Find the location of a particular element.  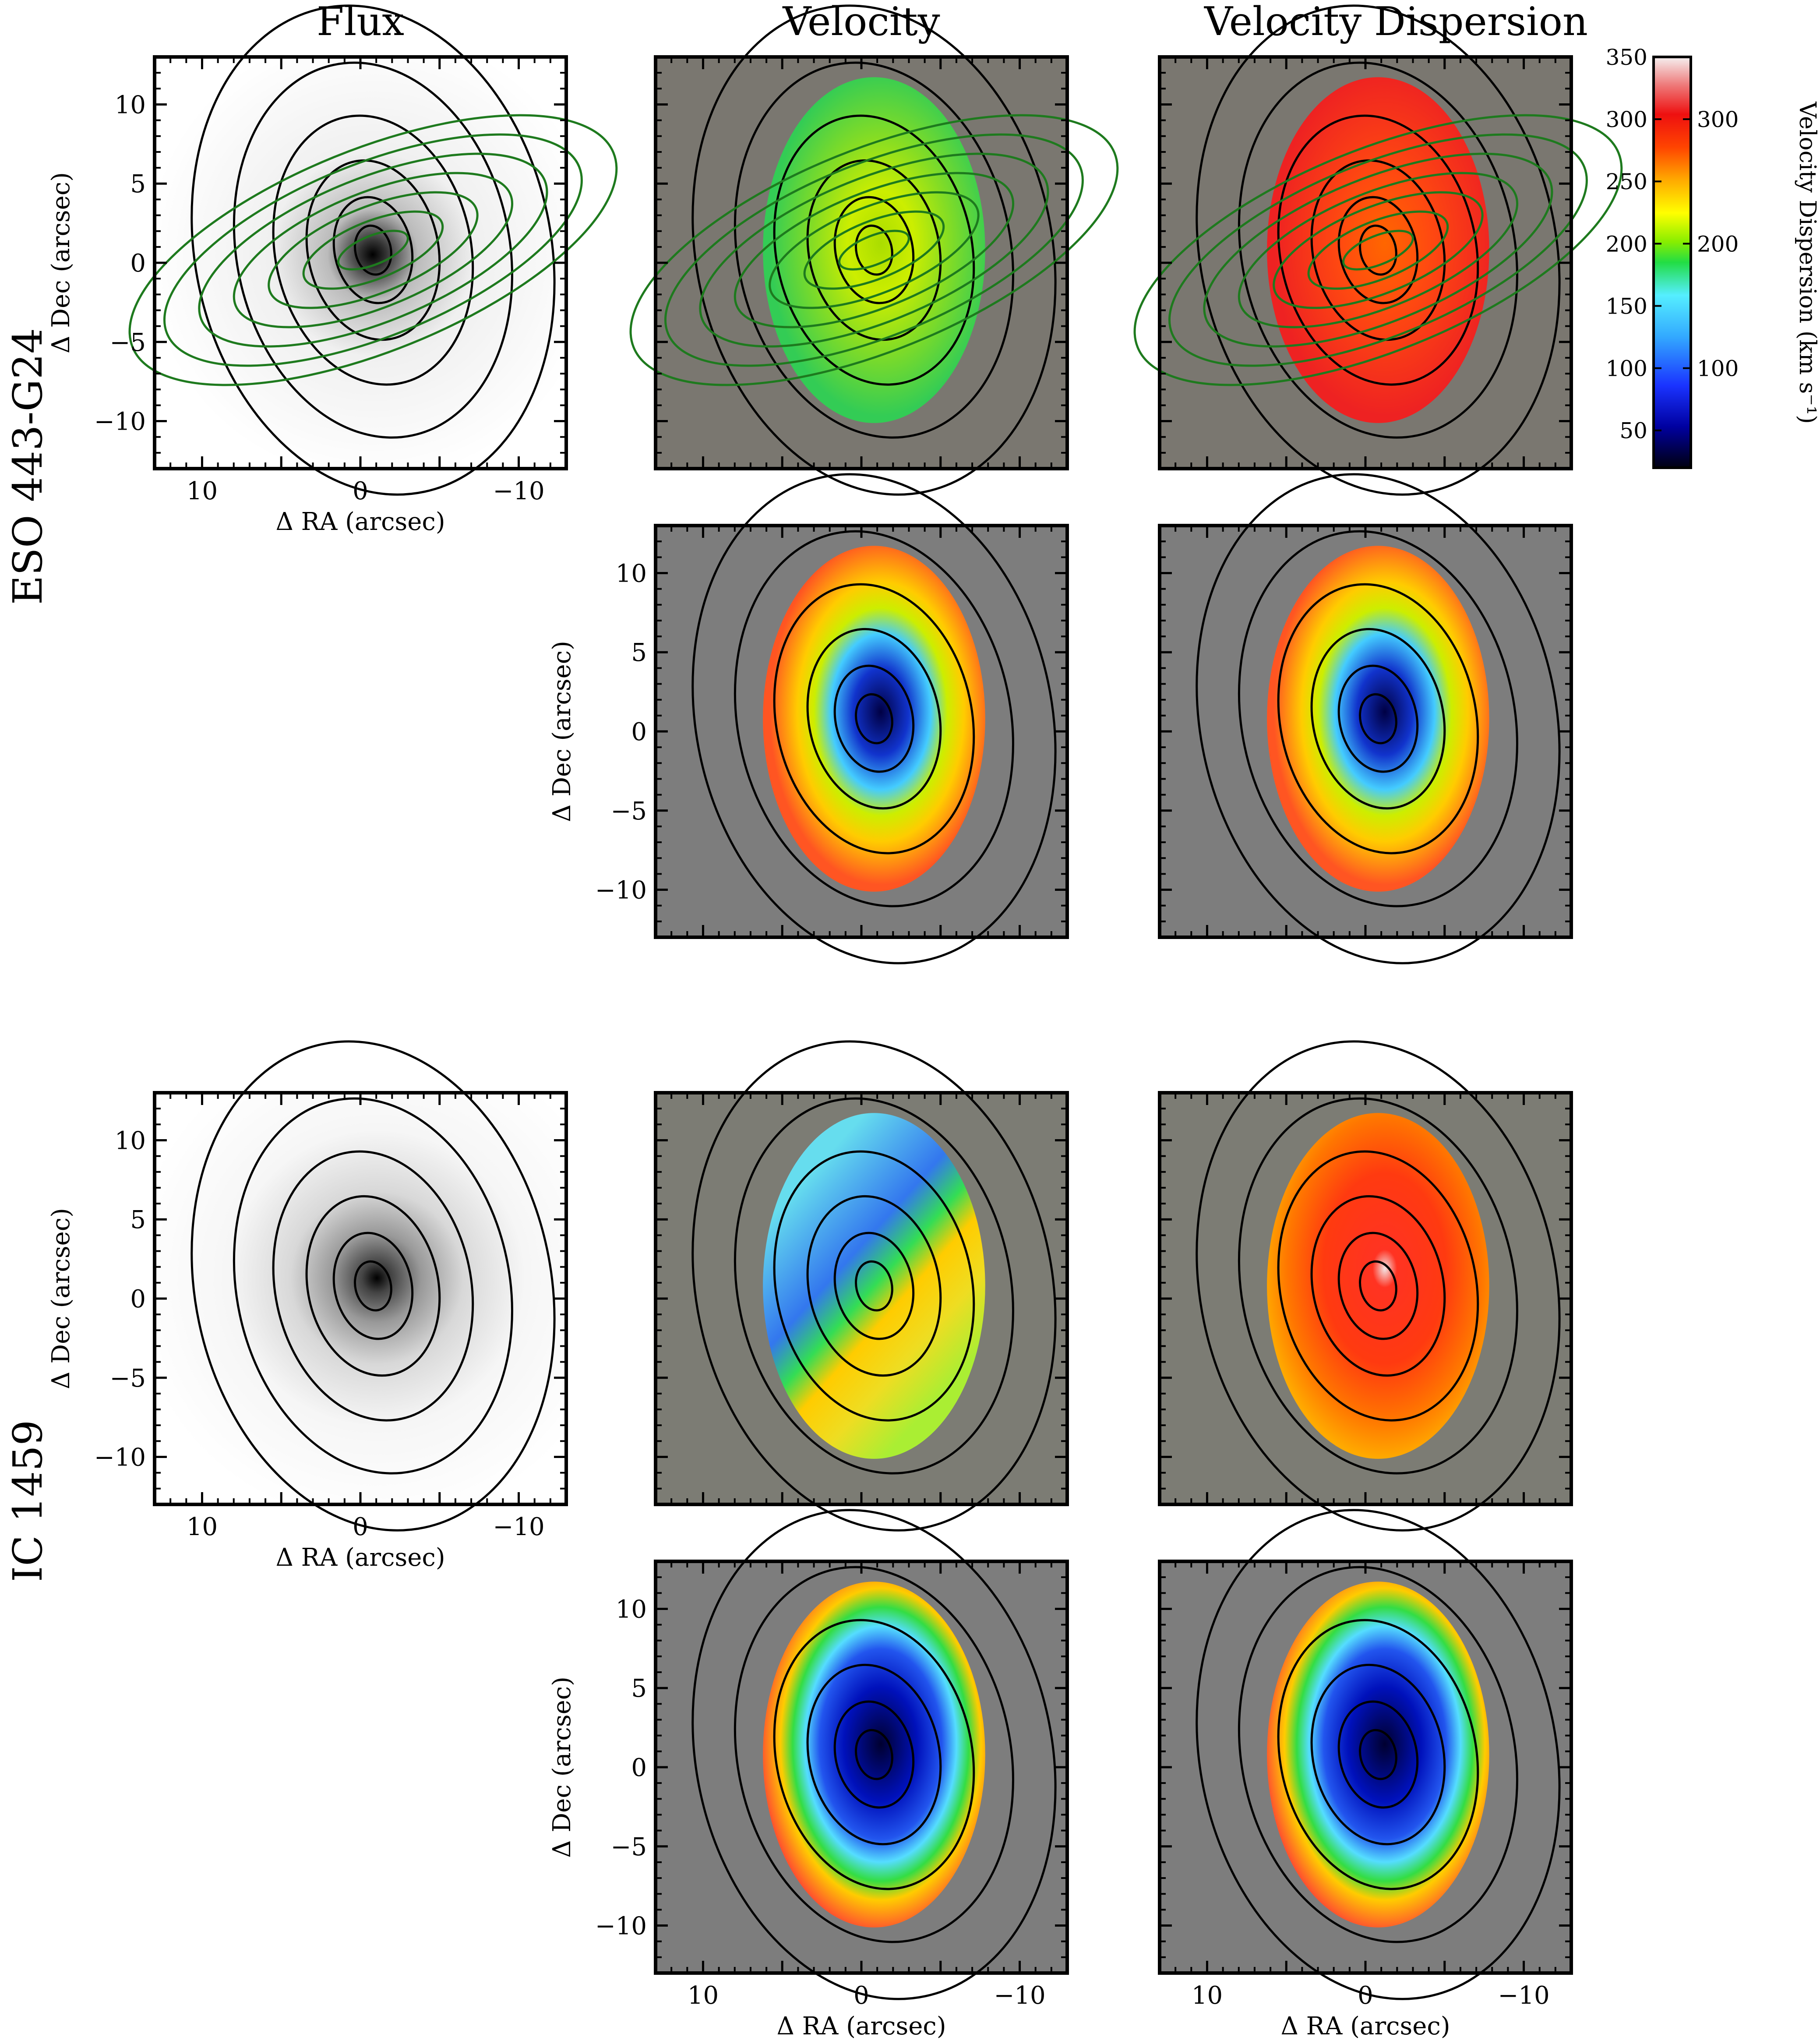

colorbar-tick-label: 300 is located at coordinates (1626, 119).